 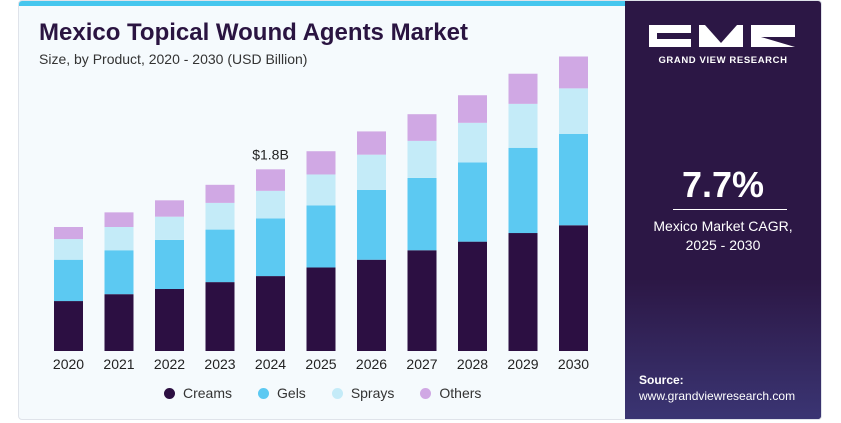 What do you see at coordinates (472, 202) in the screenshot?
I see `bar-segment-gels-2028` at bounding box center [472, 202].